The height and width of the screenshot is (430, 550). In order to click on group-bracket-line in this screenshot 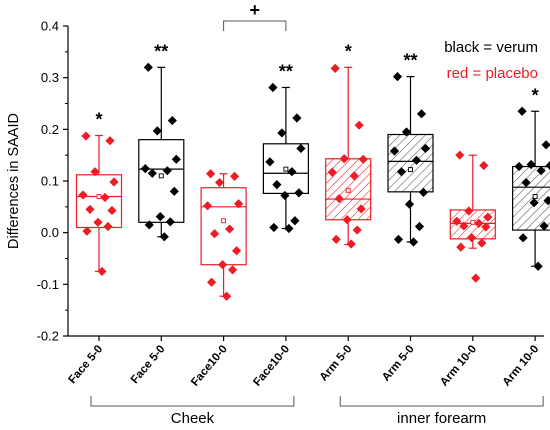, I will do `click(441, 401)`.